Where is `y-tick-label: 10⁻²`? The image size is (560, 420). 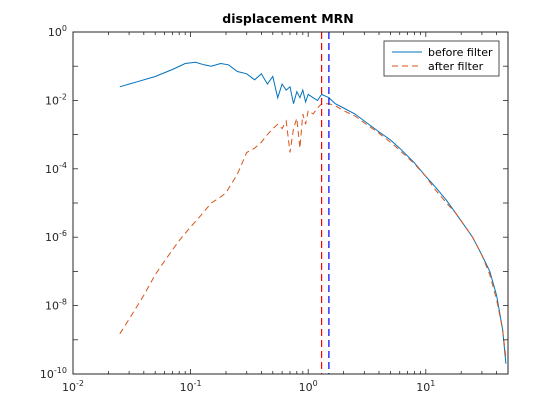 y-tick-label: 10⁻² is located at coordinates (56, 99).